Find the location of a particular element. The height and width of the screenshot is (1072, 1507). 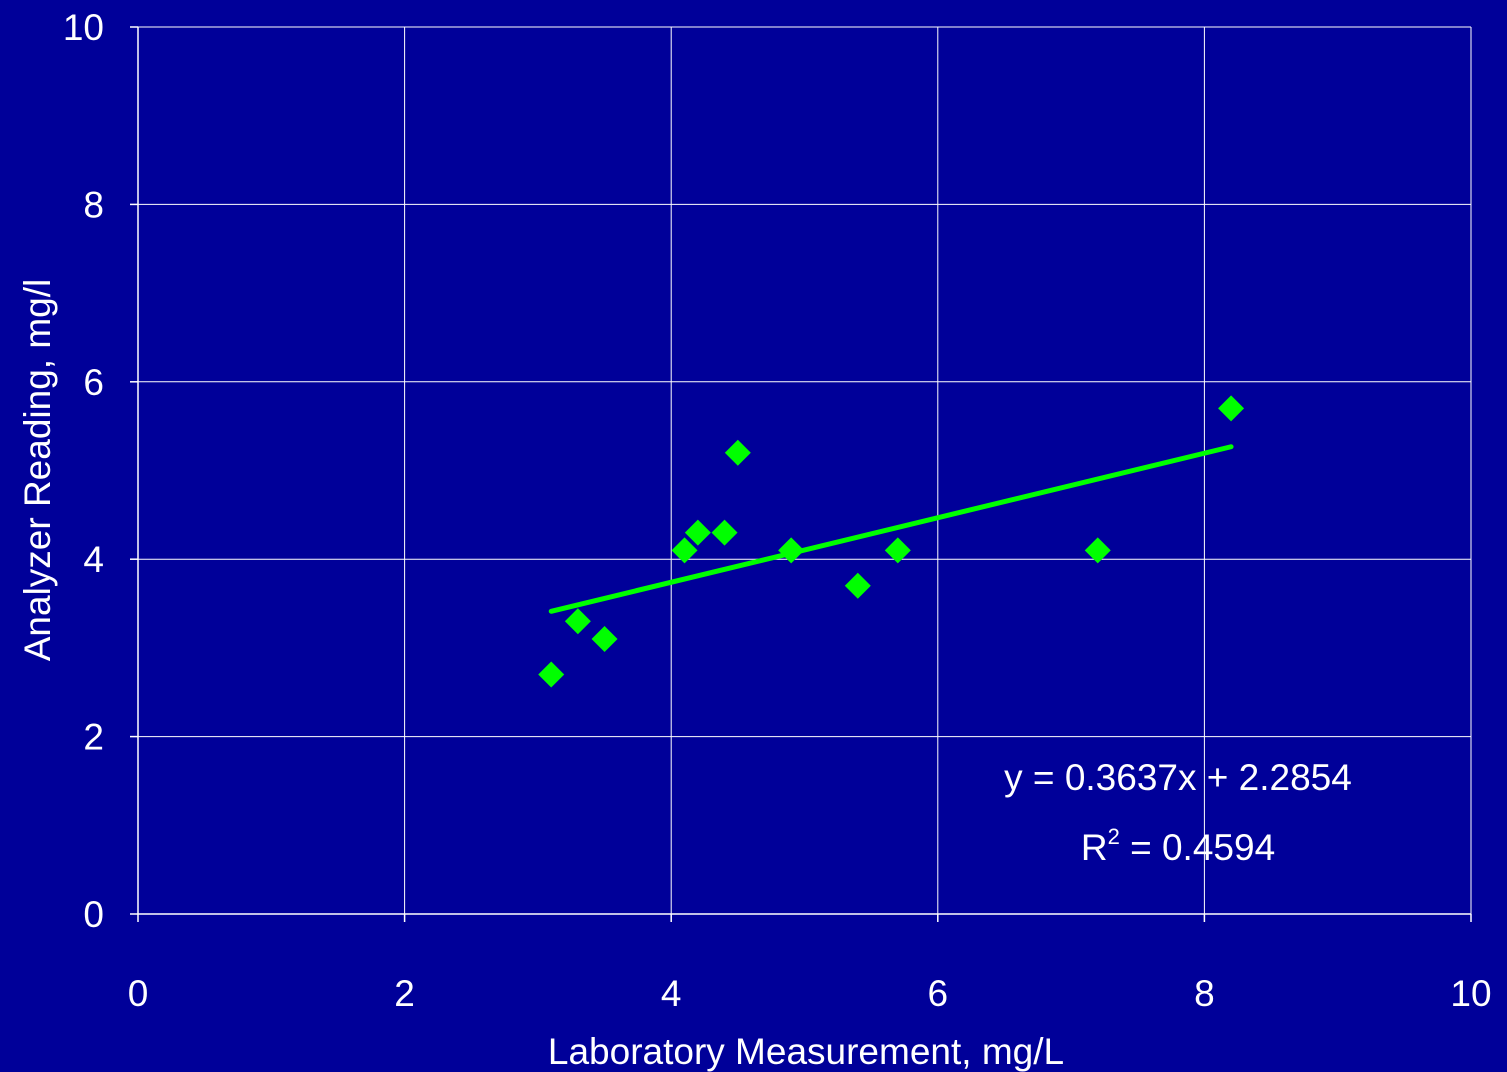

trendline-equation: y = 0.3637x + 2.2854 is located at coordinates (1178, 777).